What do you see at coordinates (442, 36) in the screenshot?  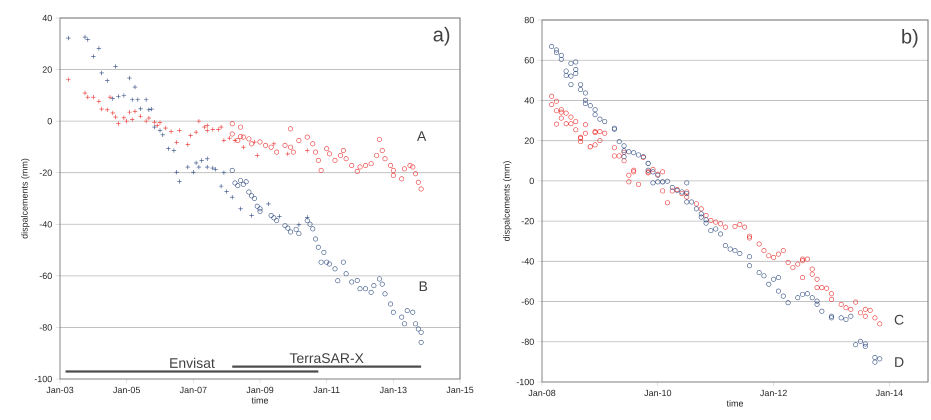 I see `chart-title: a)` at bounding box center [442, 36].